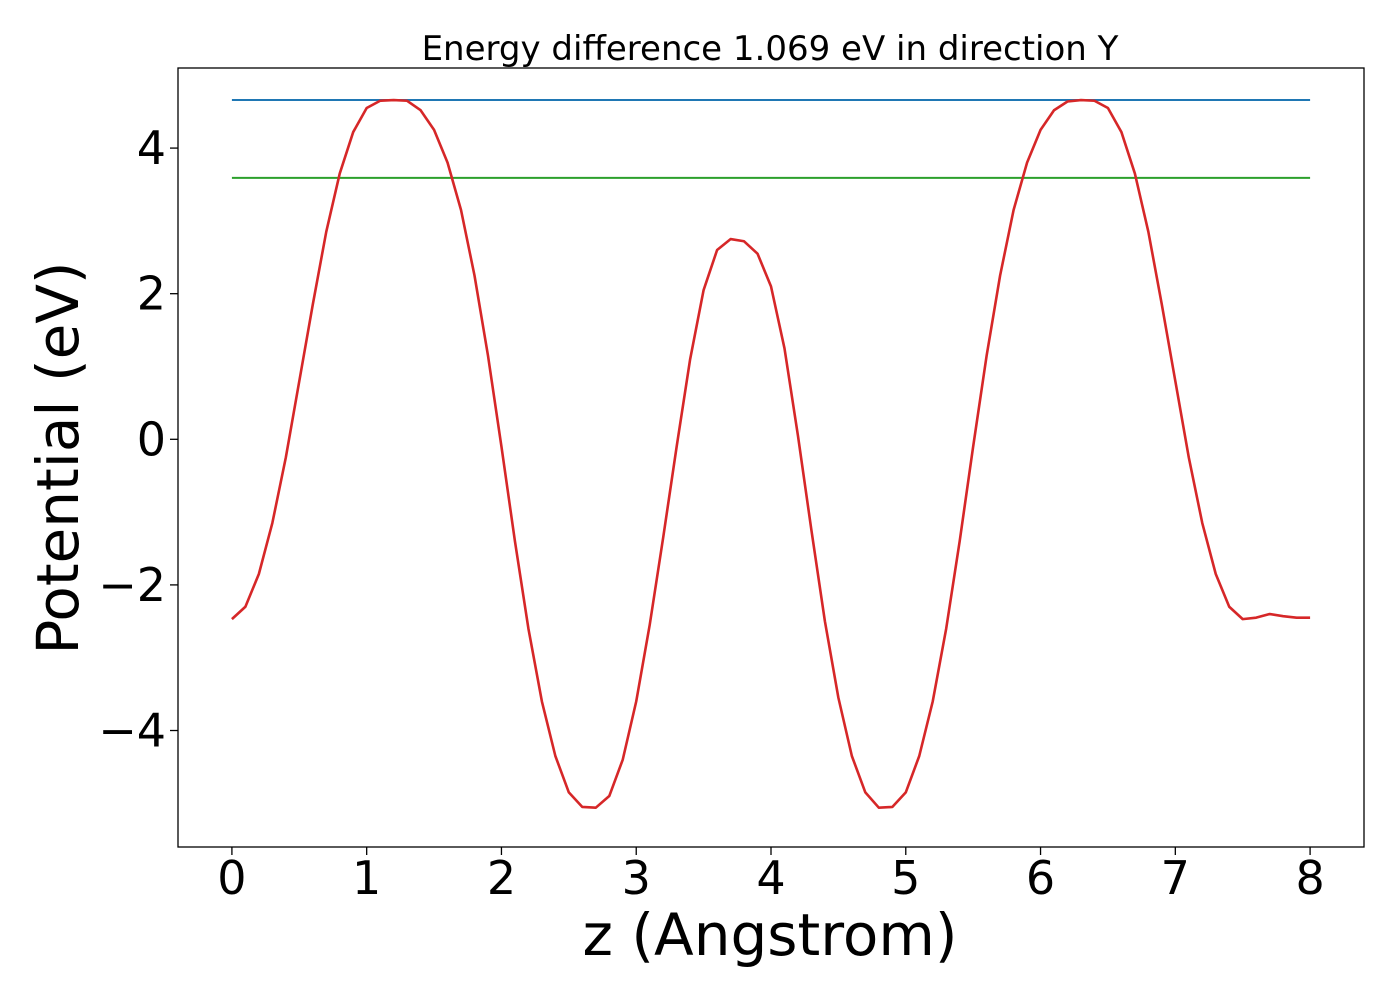 The height and width of the screenshot is (1005, 1400). Describe the element at coordinates (58, 457) in the screenshot. I see `y-axis-title: Potential (eV)` at that location.